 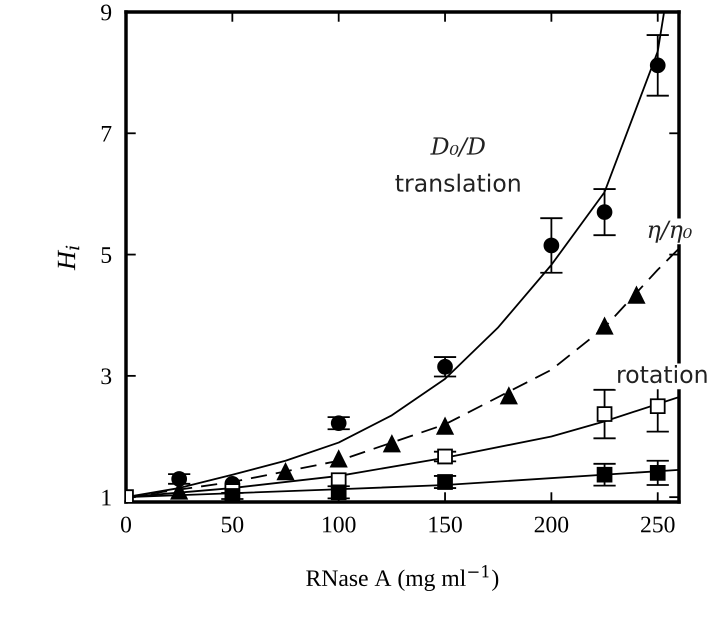 I want to click on annotation: rotation, so click(x=662, y=374).